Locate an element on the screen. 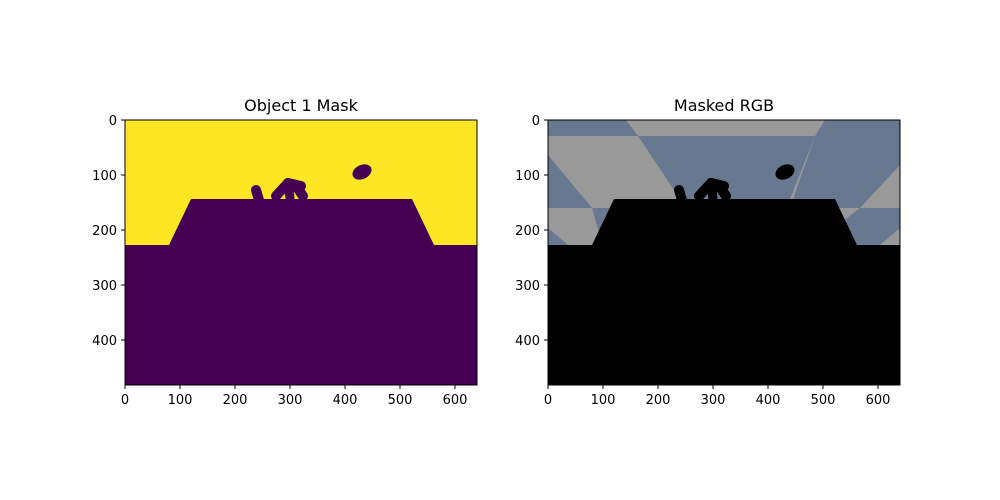  rgb-x-tick: 400 is located at coordinates (768, 400).